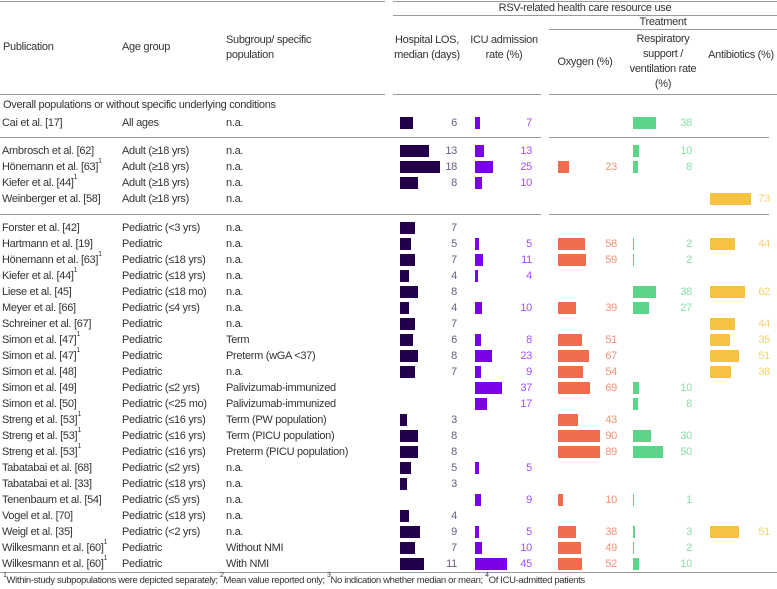 The image size is (777, 589). What do you see at coordinates (487, 575) in the screenshot?
I see `footnote-number: 4` at bounding box center [487, 575].